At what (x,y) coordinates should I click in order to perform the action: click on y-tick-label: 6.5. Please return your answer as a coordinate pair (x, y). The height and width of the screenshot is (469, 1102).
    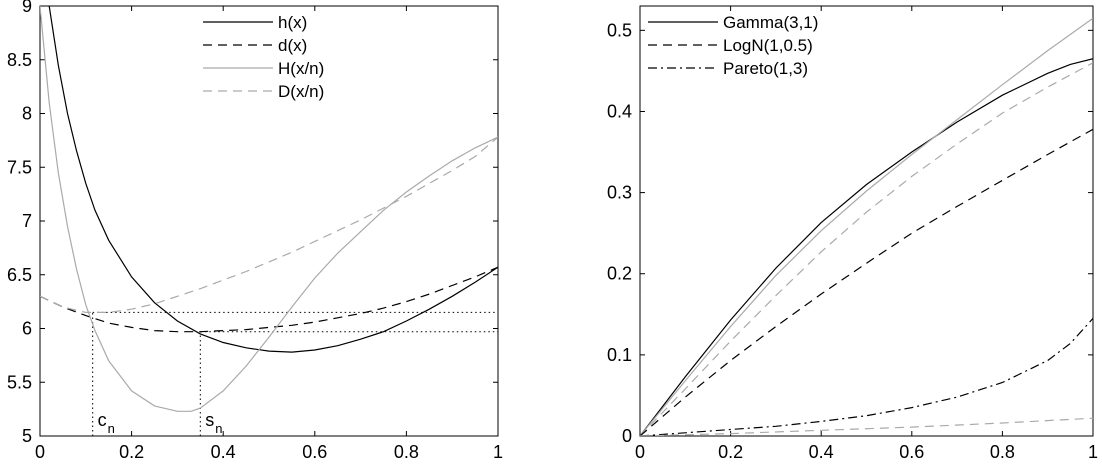
    Looking at the image, I should click on (19, 275).